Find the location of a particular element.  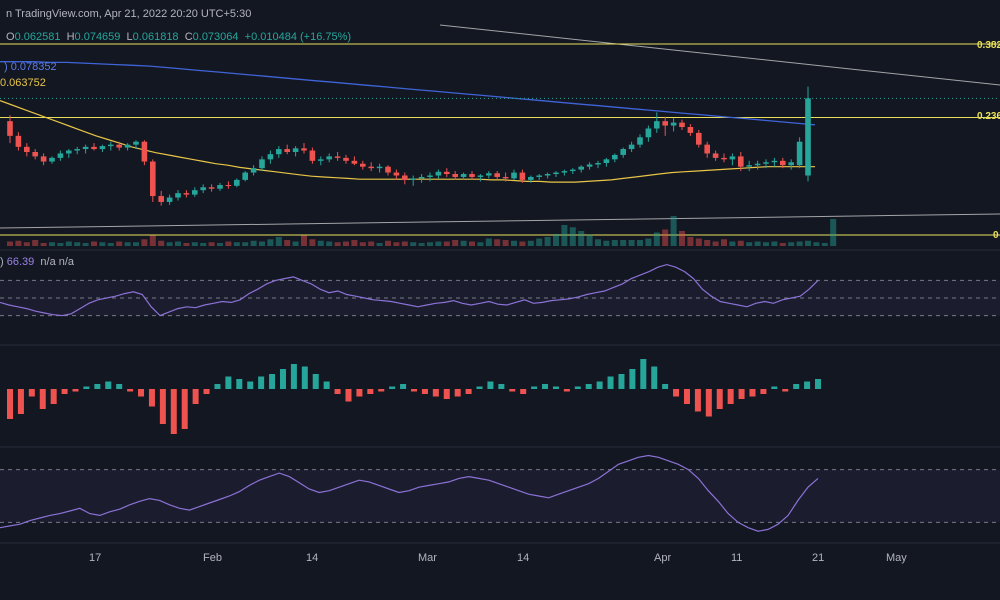

ma-slow-readout: ) 0.078352 is located at coordinates (30, 67).